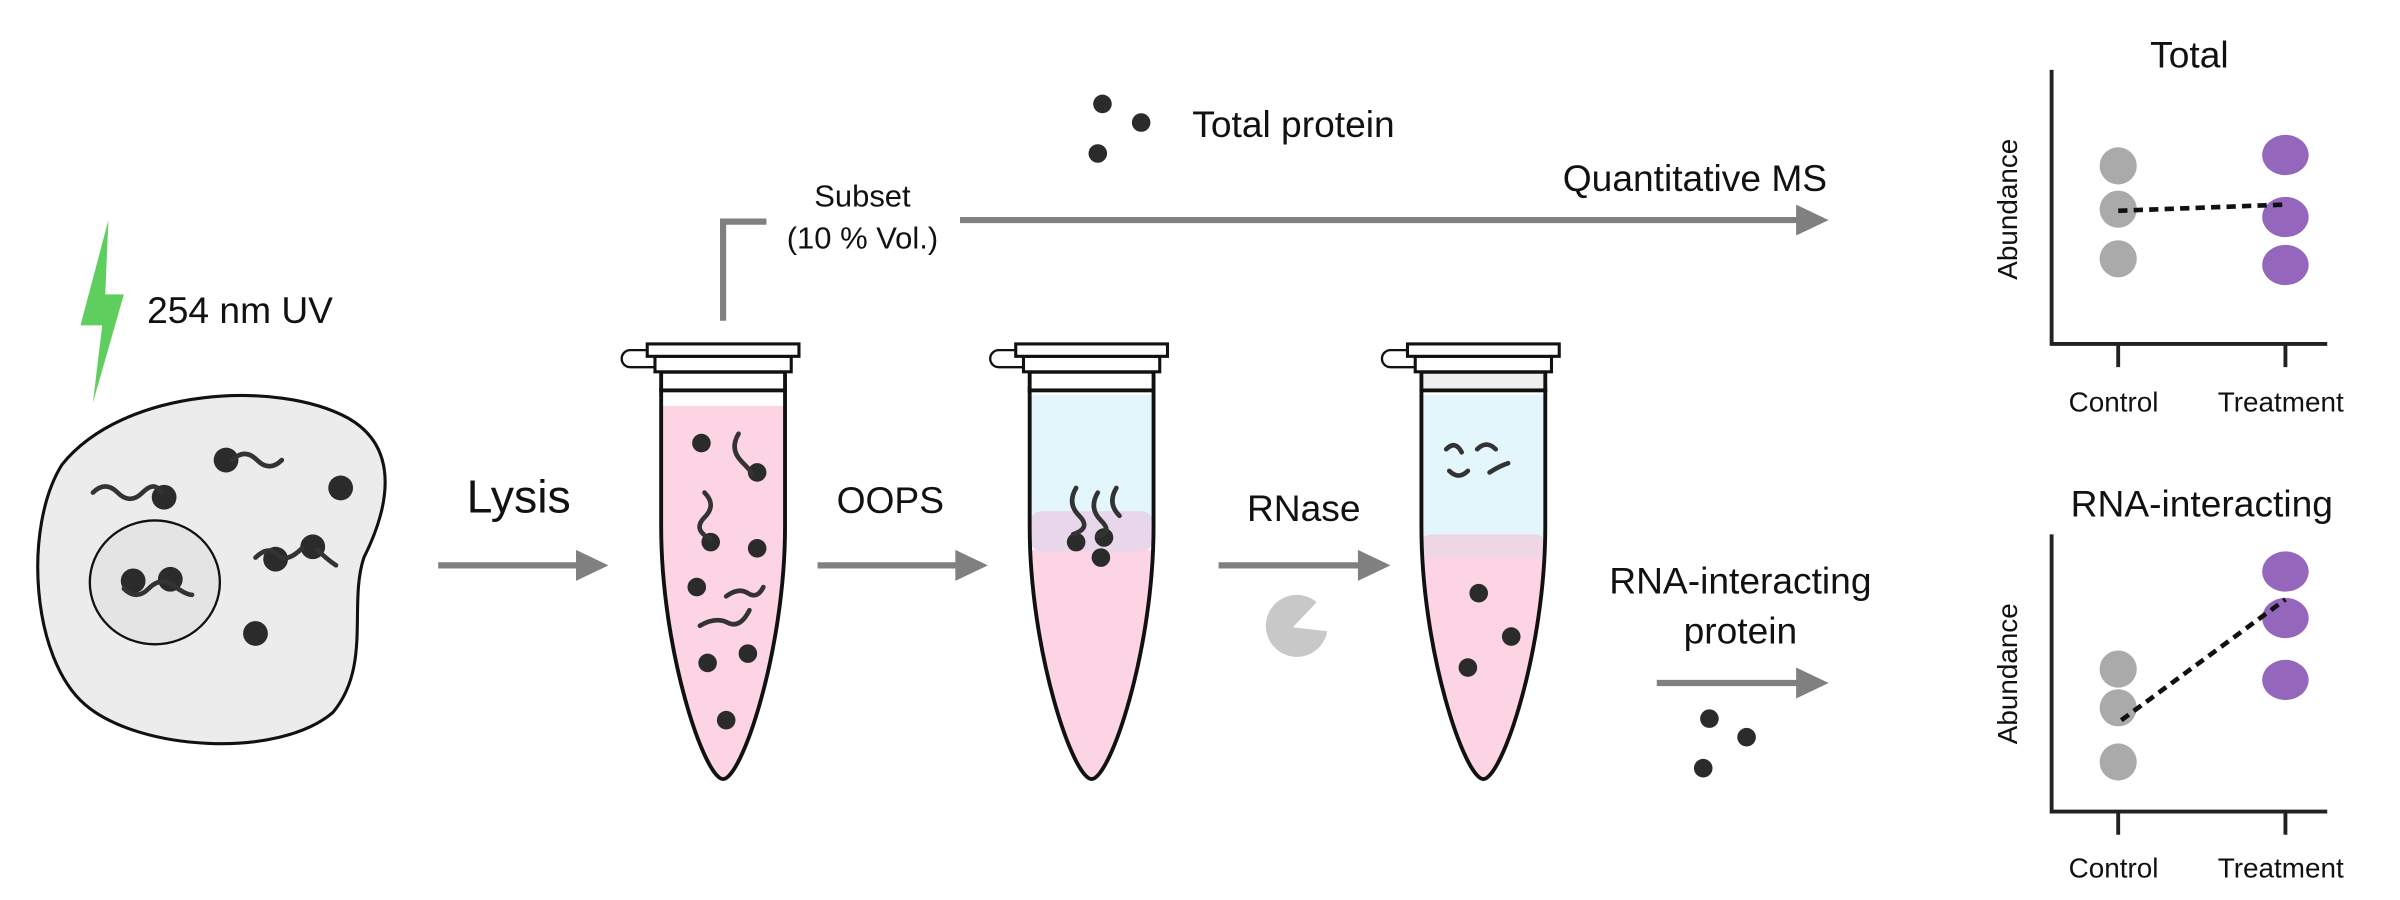  Describe the element at coordinates (862, 237) in the screenshot. I see `subset-volume: (10 % Vol.)` at that location.